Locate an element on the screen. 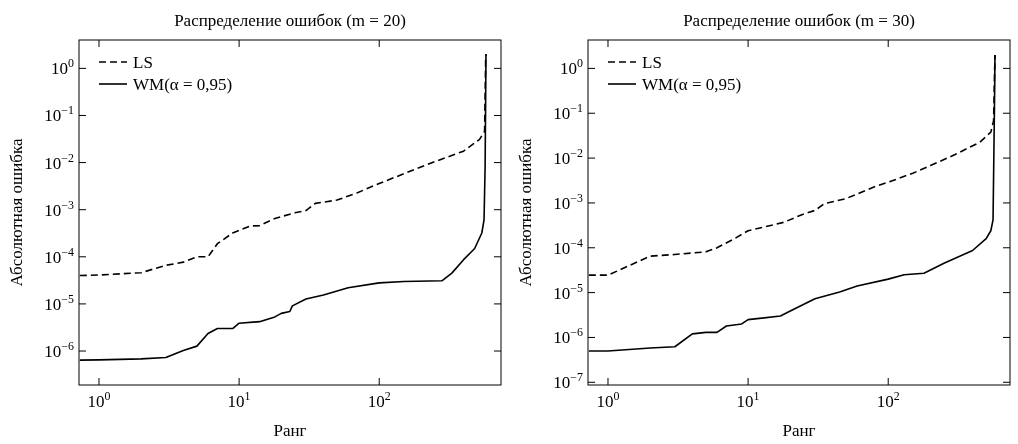 The width and height of the screenshot is (1018, 444). y-tick-label: 10$^{−7}$ is located at coordinates (568, 381).